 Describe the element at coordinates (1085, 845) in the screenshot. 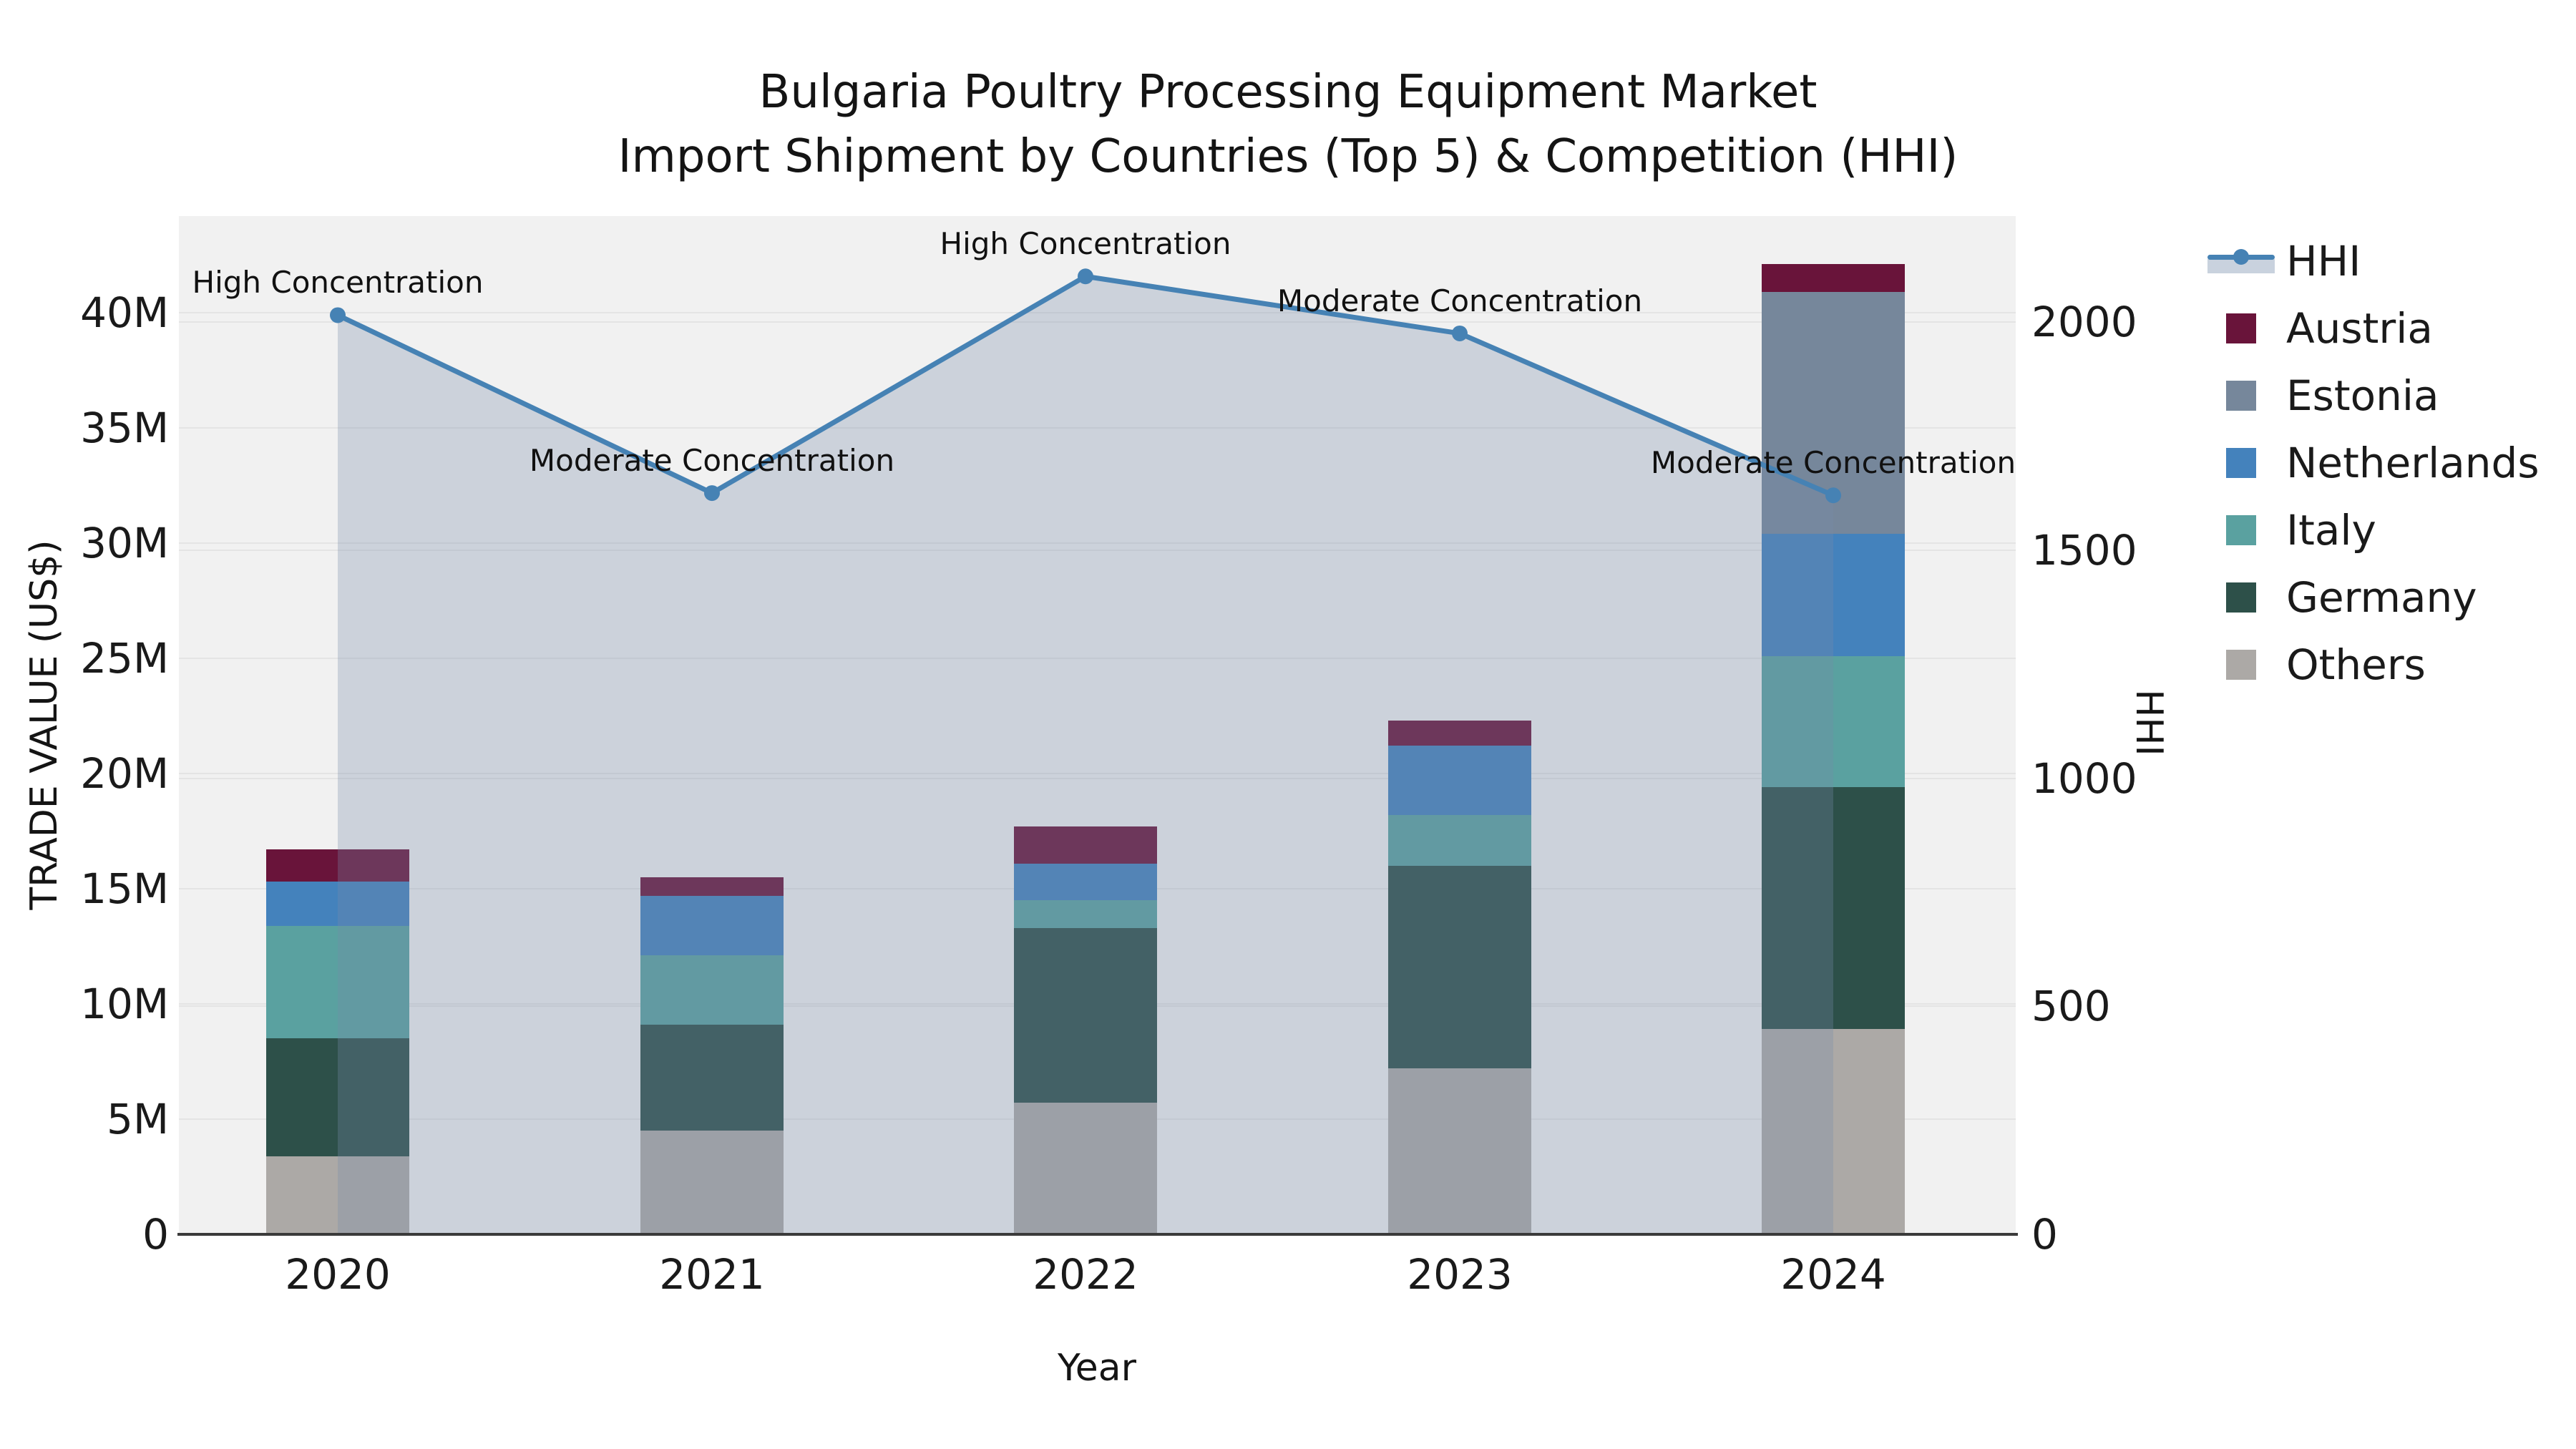

I see `bar-2022-austria` at that location.